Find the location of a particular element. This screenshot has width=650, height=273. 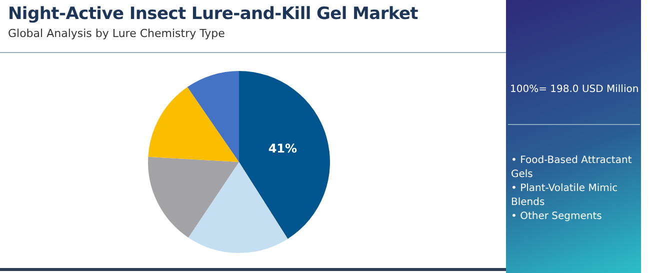

chart-title: Night-Active Insect Lure-and-Kill Gel Market is located at coordinates (213, 14).